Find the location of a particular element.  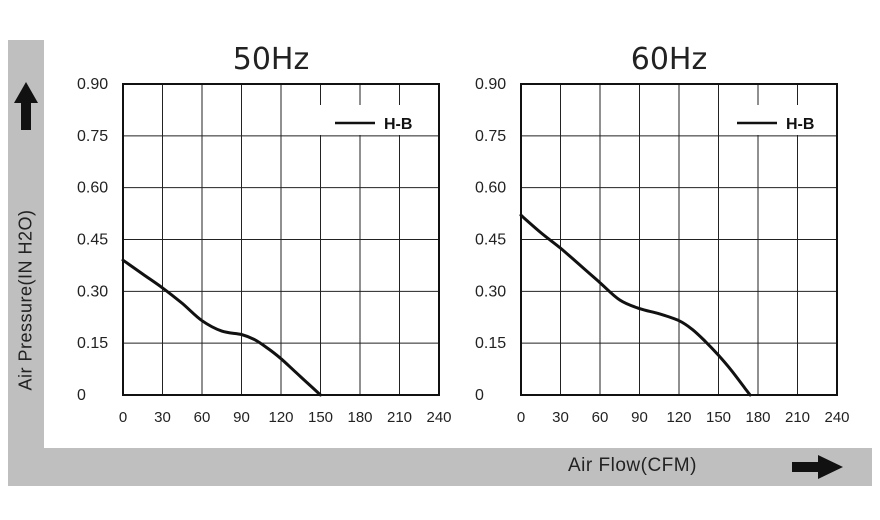

right-arrow-icon is located at coordinates (817, 467).